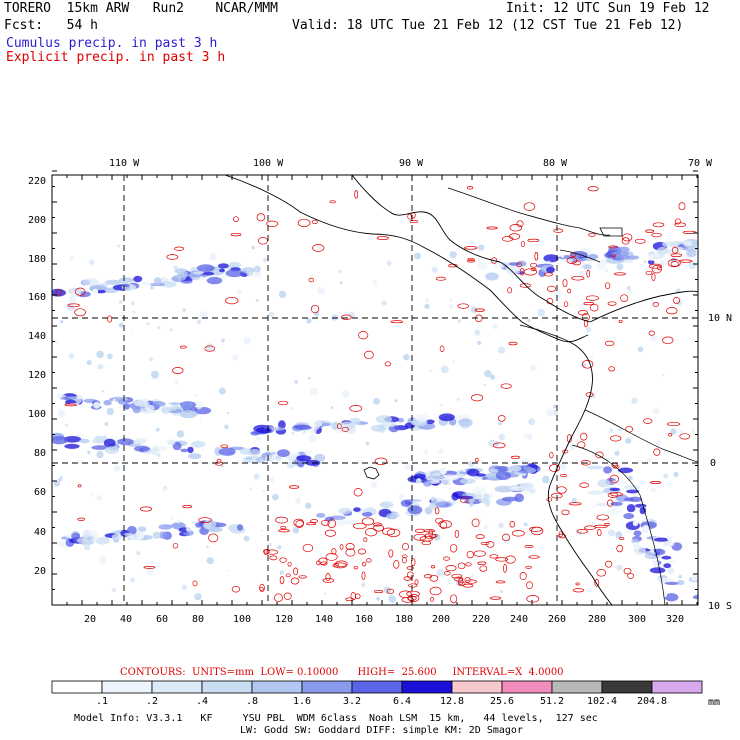 This screenshot has width=740, height=740. Describe the element at coordinates (713, 463) in the screenshot. I see `lat-label-0: 0` at that location.